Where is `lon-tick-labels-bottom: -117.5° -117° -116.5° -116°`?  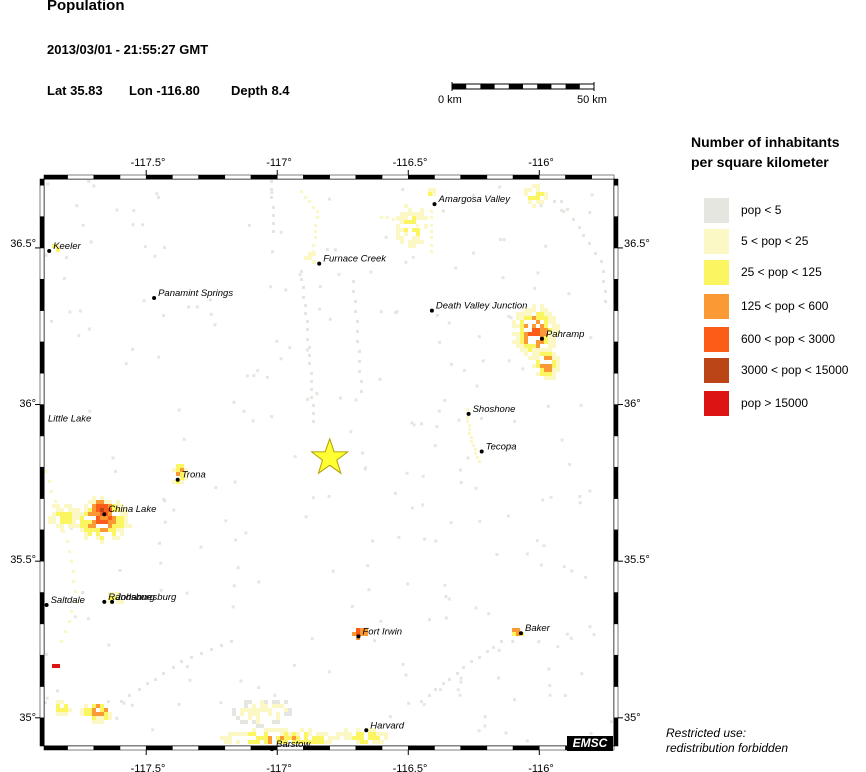
lon-tick-labels-bottom: -117.5° -117° -116.5° -116° is located at coordinates (342, 767).